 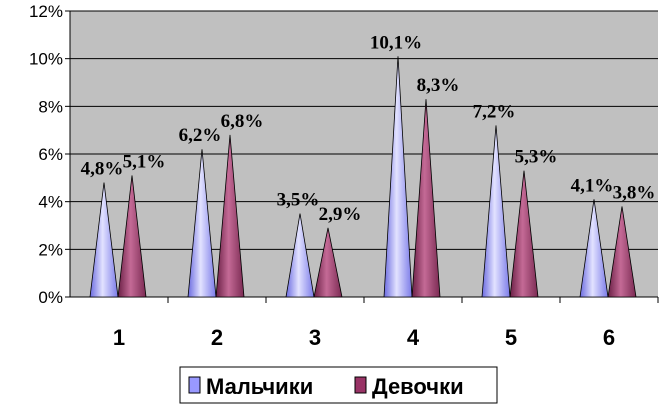 What do you see at coordinates (144, 161) in the screenshot?
I see `data-label-girls: 5,1%` at bounding box center [144, 161].